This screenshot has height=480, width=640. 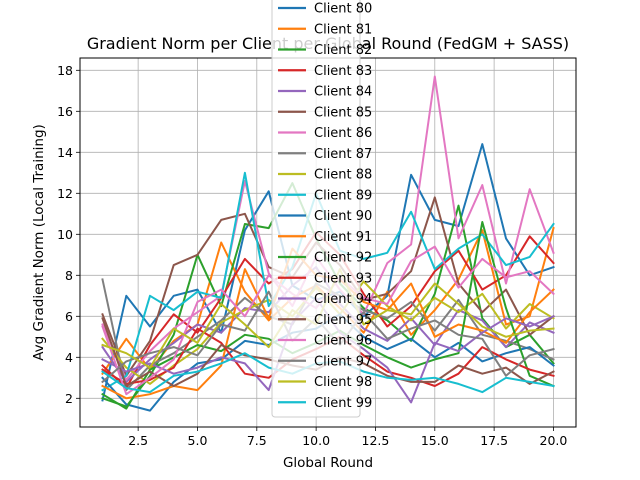 What do you see at coordinates (343, 195) in the screenshot?
I see `legend-entry-label: Client 89` at bounding box center [343, 195].